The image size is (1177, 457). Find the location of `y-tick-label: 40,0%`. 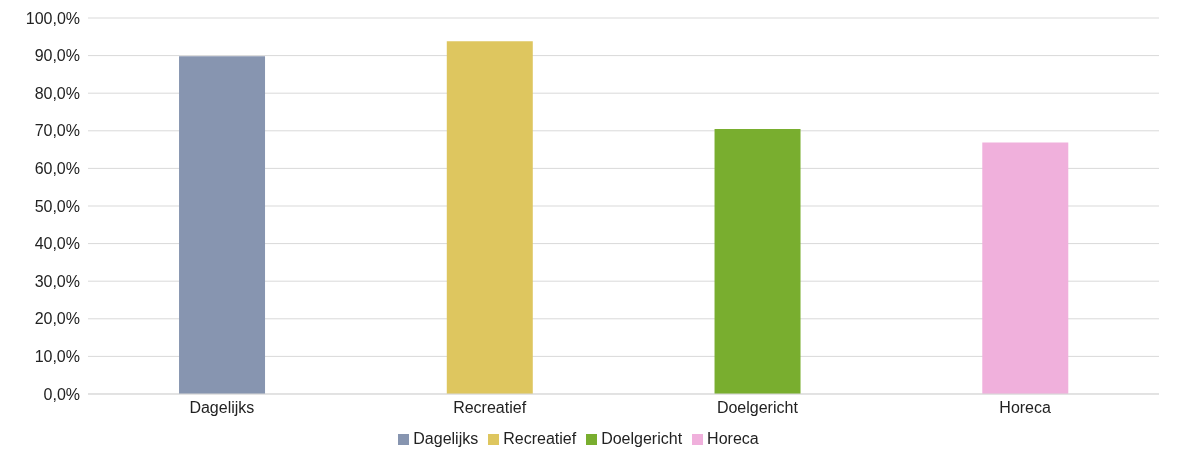

y-tick-label: 40,0% is located at coordinates (57, 244).